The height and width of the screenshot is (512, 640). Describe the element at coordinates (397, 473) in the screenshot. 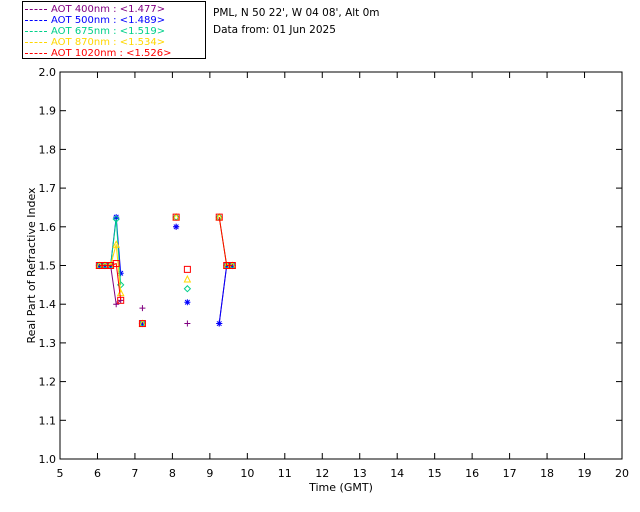

I see `x-tick-label: 14` at that location.